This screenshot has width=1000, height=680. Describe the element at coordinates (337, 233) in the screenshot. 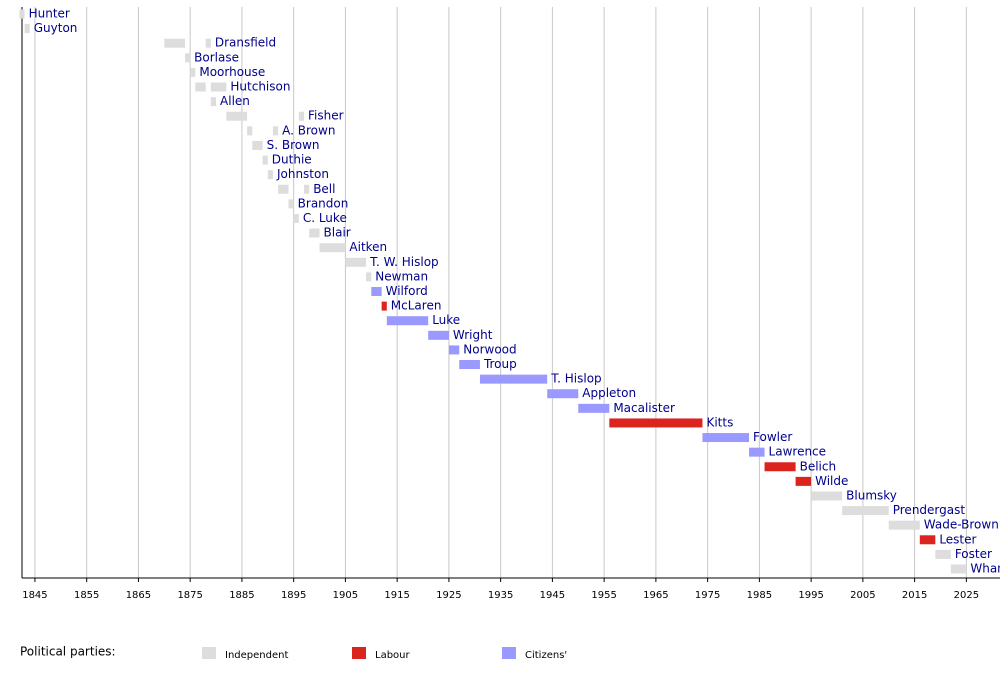

I see `mayor-label: Blair` at that location.